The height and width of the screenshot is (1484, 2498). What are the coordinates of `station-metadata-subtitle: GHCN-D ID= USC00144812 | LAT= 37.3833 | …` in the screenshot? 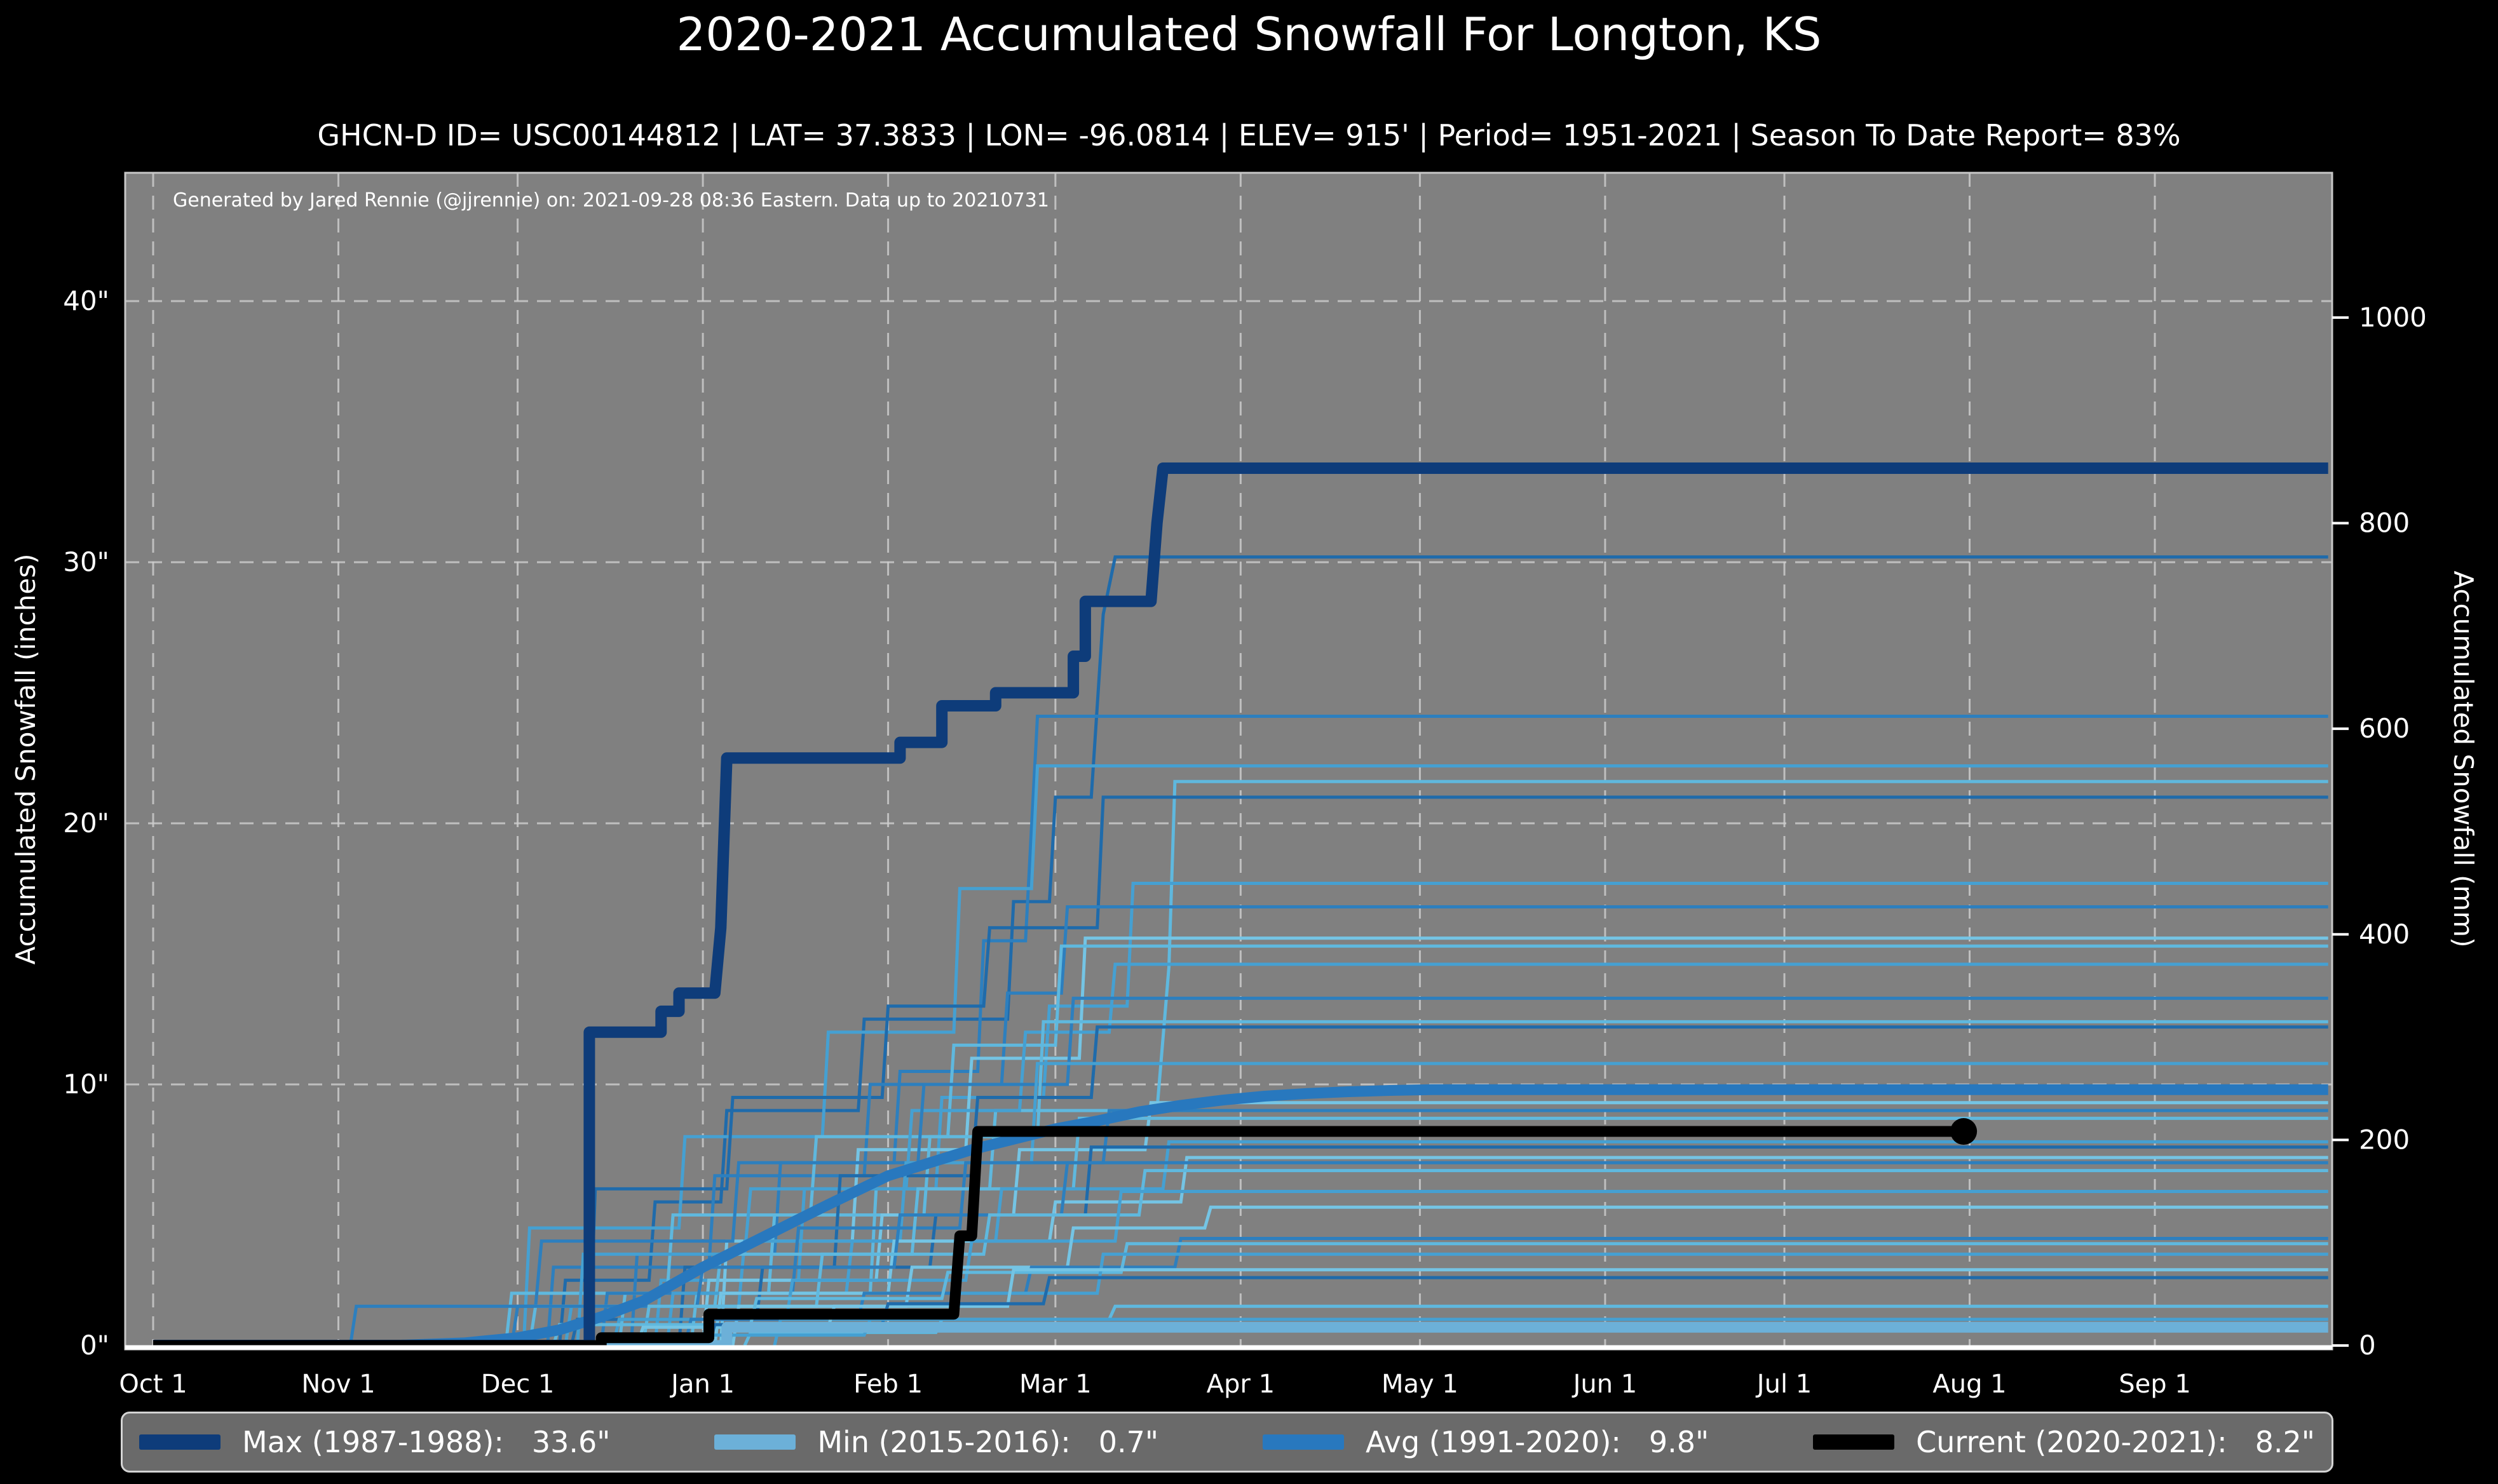 It's located at (1249, 135).